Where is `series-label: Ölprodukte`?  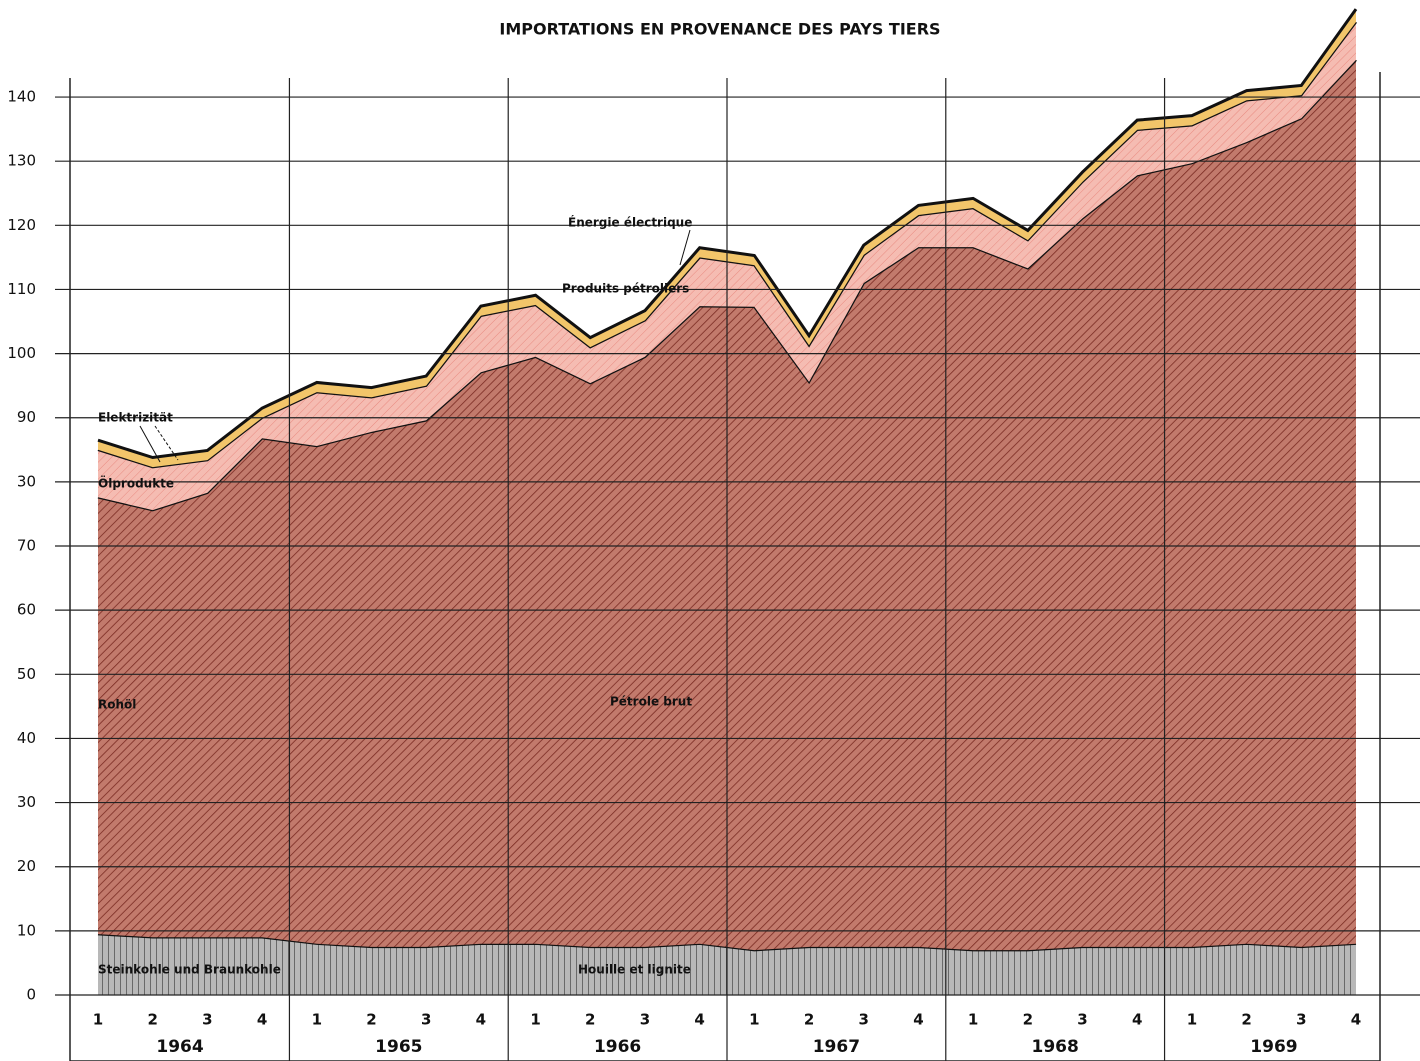 series-label: Ölprodukte is located at coordinates (136, 483).